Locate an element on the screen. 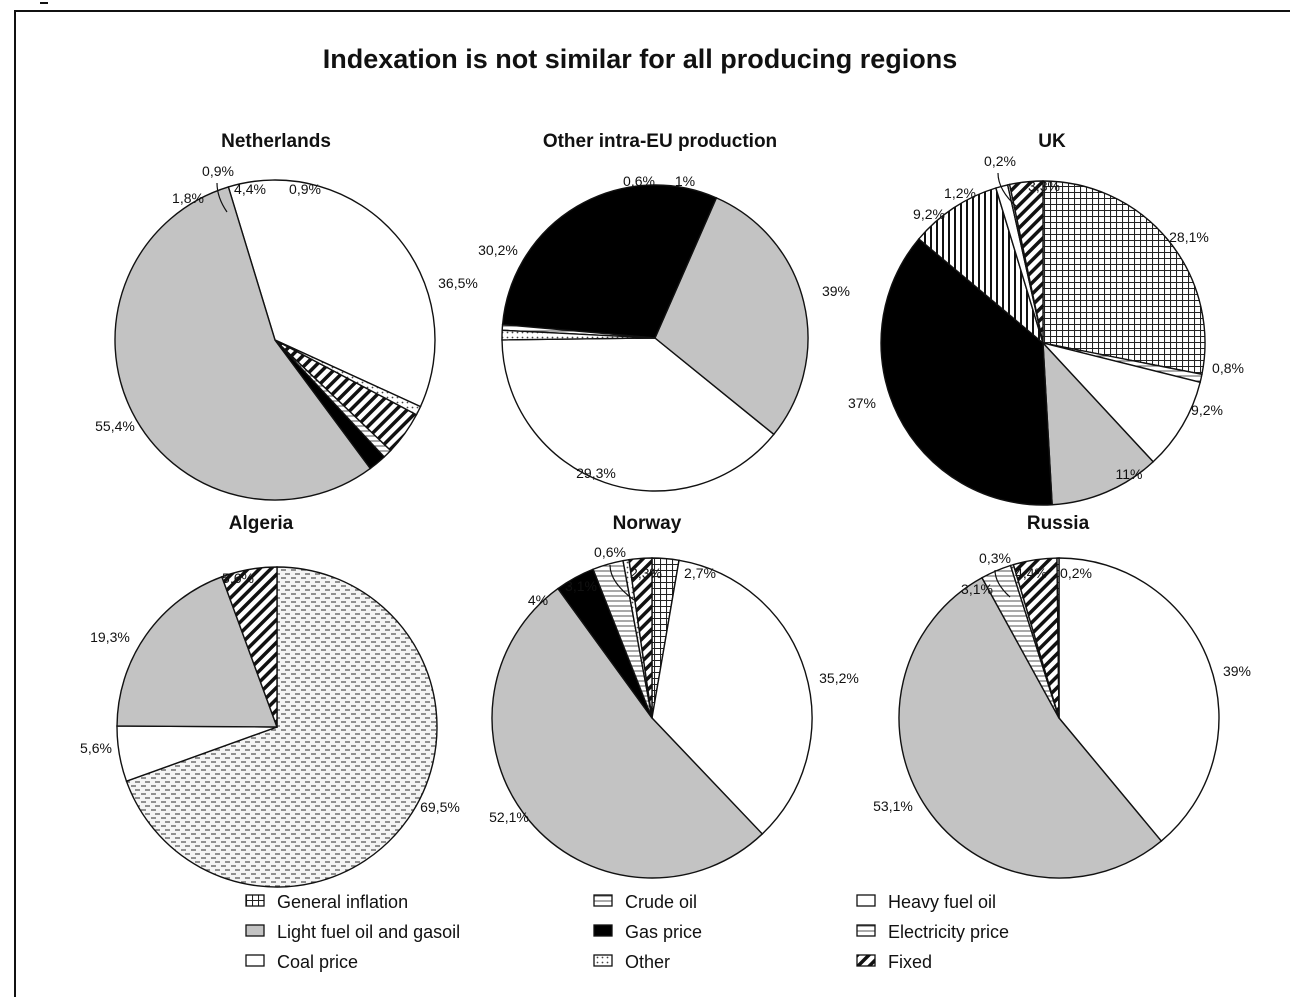 Image resolution: width=1290 pixels, height=997 pixels. pie-title-russia: Russia is located at coordinates (1058, 523).